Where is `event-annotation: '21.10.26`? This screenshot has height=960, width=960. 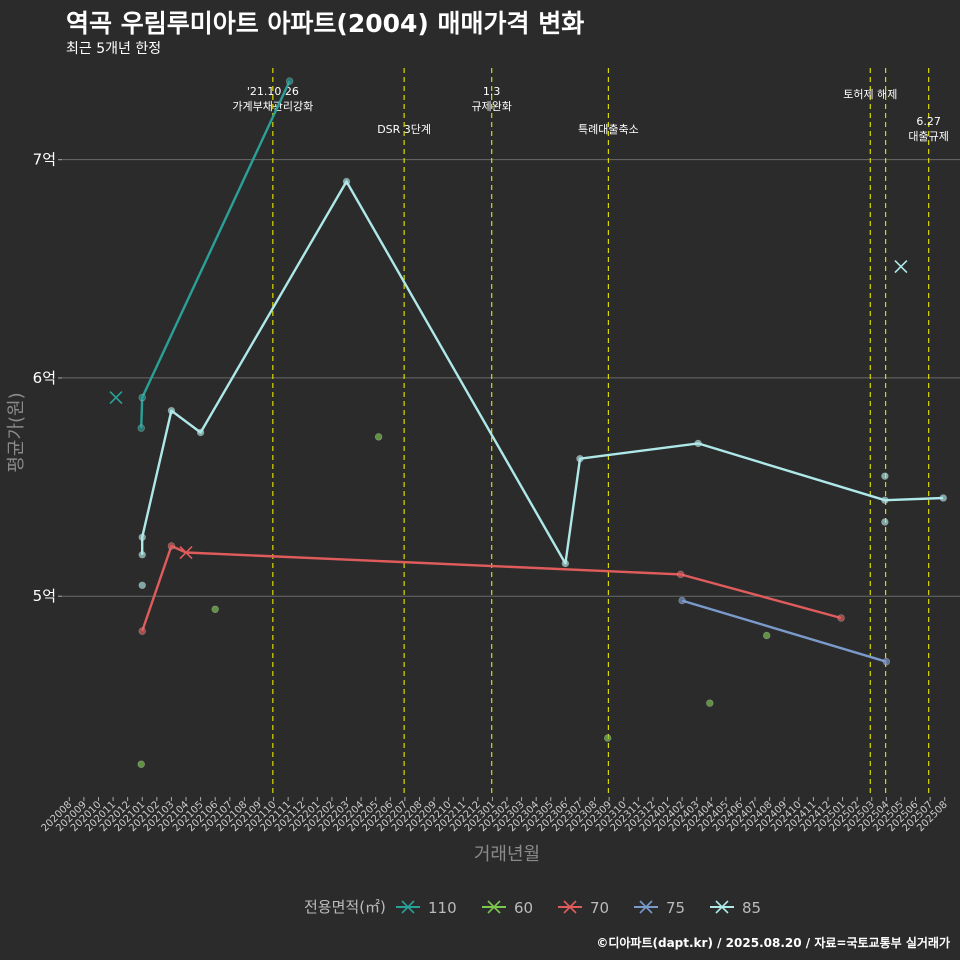 event-annotation: '21.10.26 is located at coordinates (273, 91).